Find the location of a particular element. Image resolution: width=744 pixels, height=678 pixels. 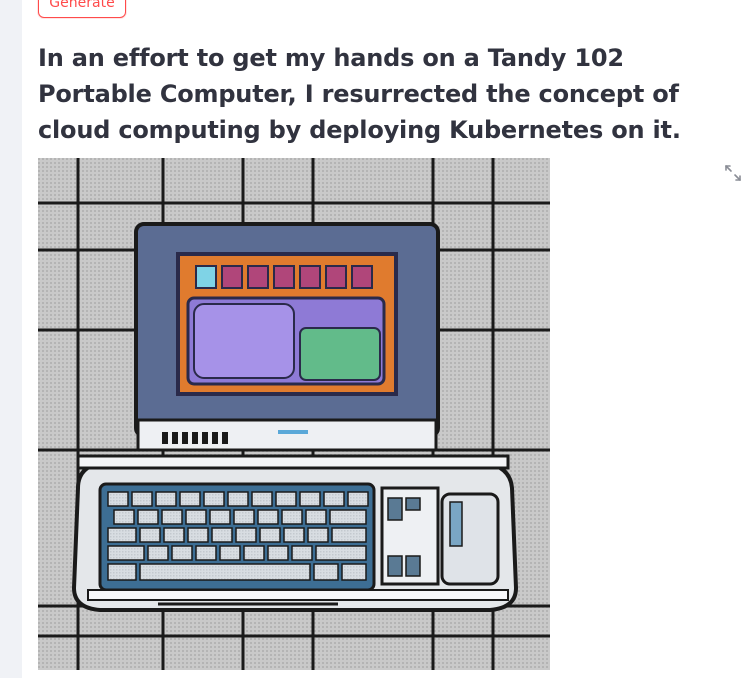

generate-button: Generate is located at coordinates (82, 9).